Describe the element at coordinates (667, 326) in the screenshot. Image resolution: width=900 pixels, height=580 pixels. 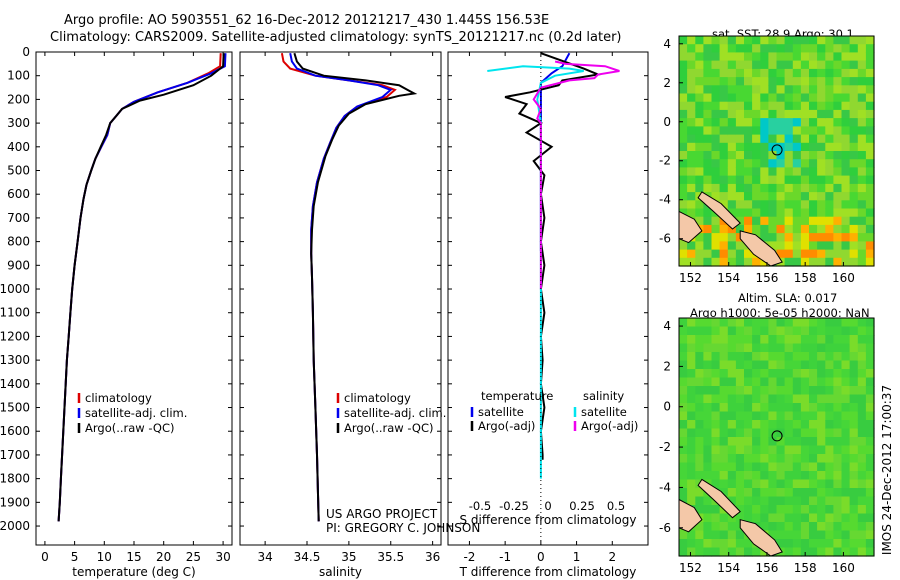
I see `map-y-tick-label: 4` at that location.